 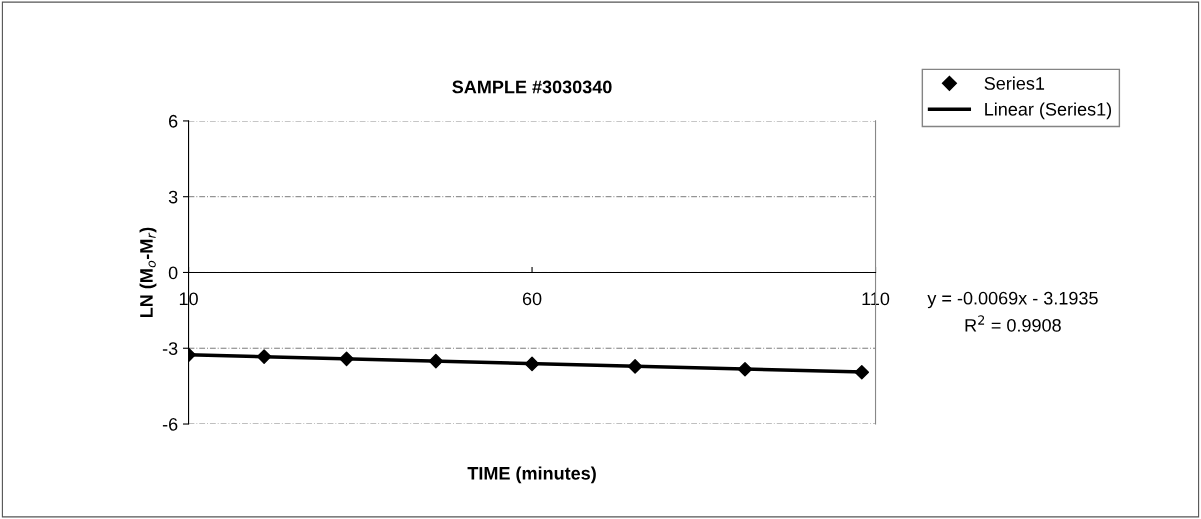 What do you see at coordinates (1048, 111) in the screenshot?
I see `legend-label: Linear (Series1)` at bounding box center [1048, 111].